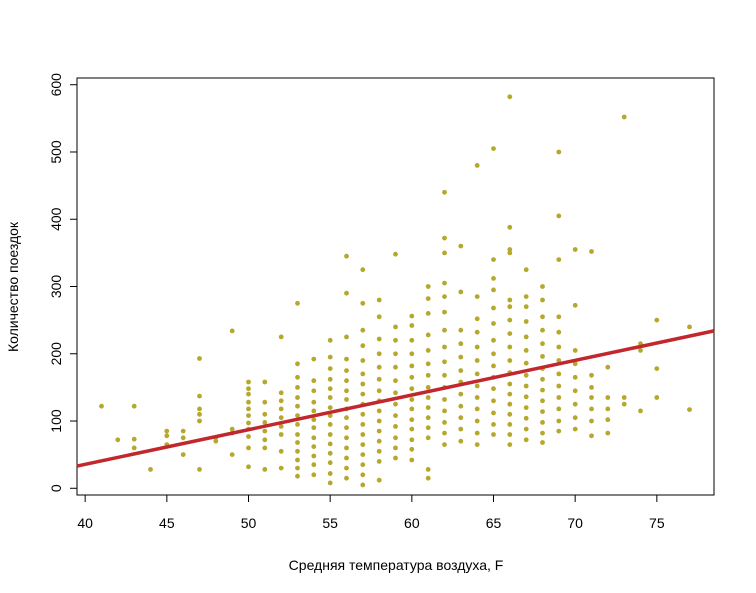  I want to click on x-tick-label: 60, so click(412, 523).